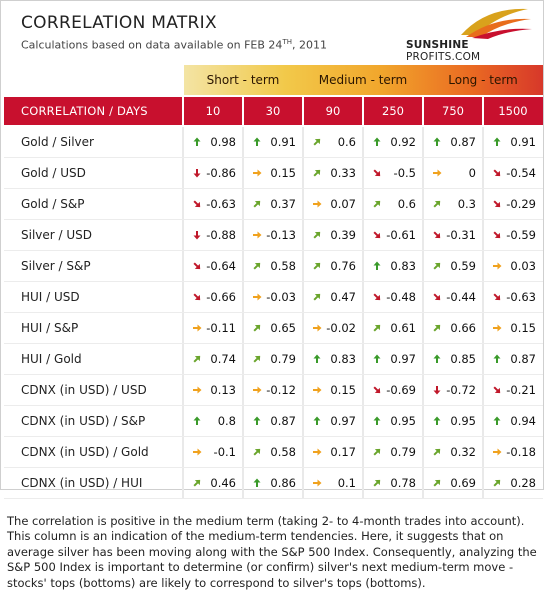 This screenshot has height=602, width=544. I want to click on correlation-cell: -0.29, so click(513, 204).